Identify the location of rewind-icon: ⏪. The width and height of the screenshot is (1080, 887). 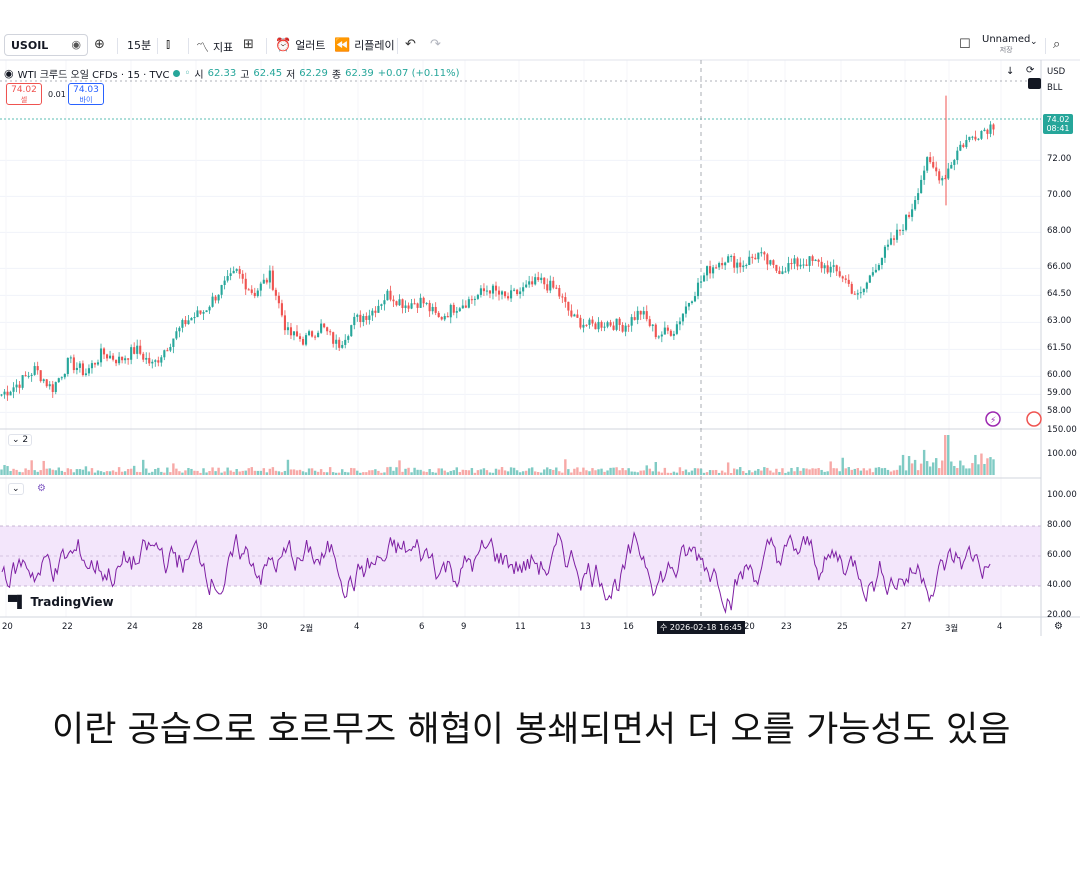
(342, 45).